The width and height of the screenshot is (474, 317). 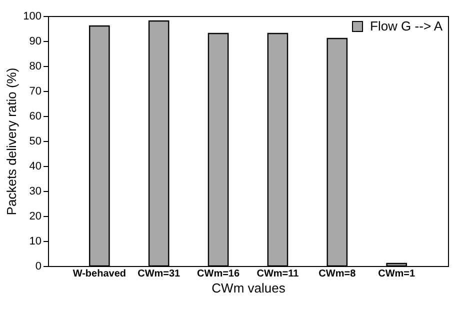 What do you see at coordinates (35, 142) in the screenshot?
I see `y-tick-label: 50` at bounding box center [35, 142].